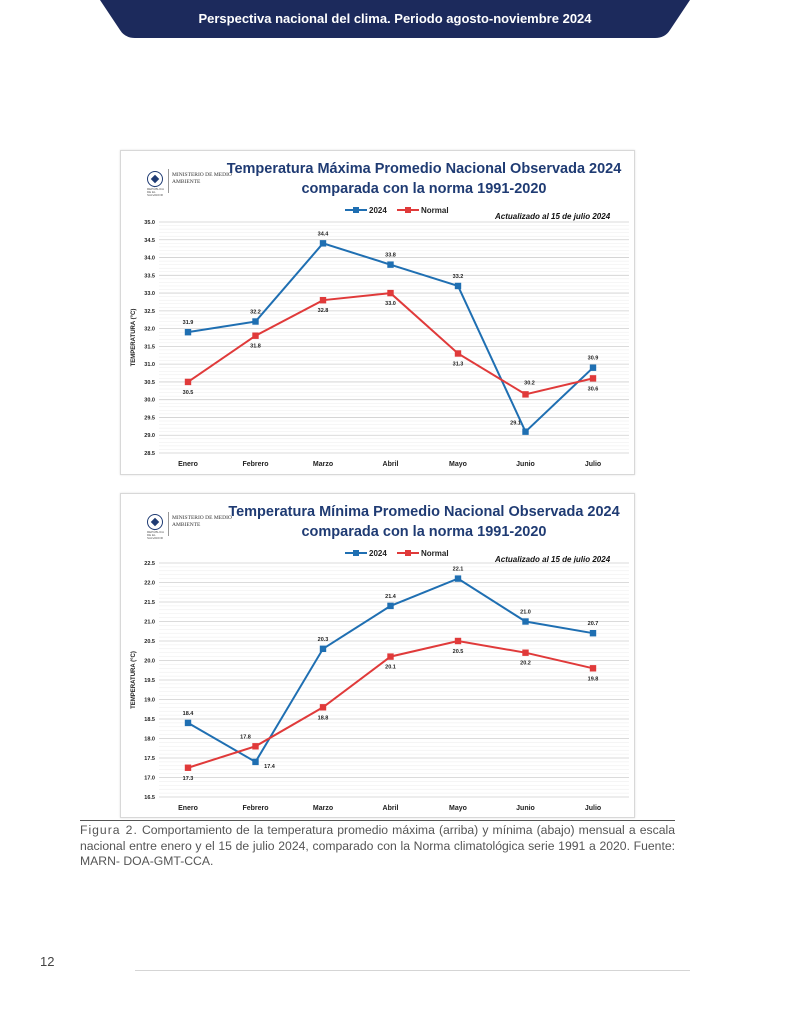 Image resolution: width=791 pixels, height=1024 pixels. What do you see at coordinates (593, 679) in the screenshot?
I see `data-label-normal: 19.8` at bounding box center [593, 679].